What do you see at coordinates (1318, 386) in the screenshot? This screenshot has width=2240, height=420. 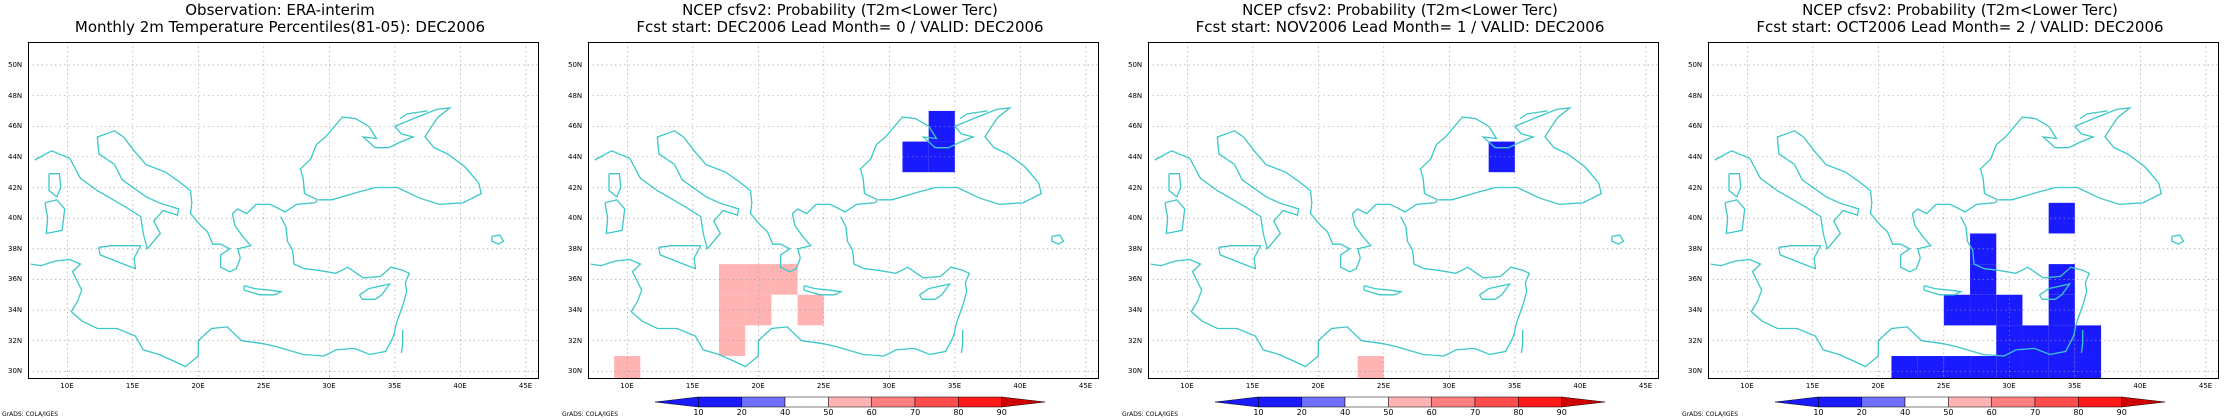 I see `lon-tick-label: 20E` at bounding box center [1318, 386].